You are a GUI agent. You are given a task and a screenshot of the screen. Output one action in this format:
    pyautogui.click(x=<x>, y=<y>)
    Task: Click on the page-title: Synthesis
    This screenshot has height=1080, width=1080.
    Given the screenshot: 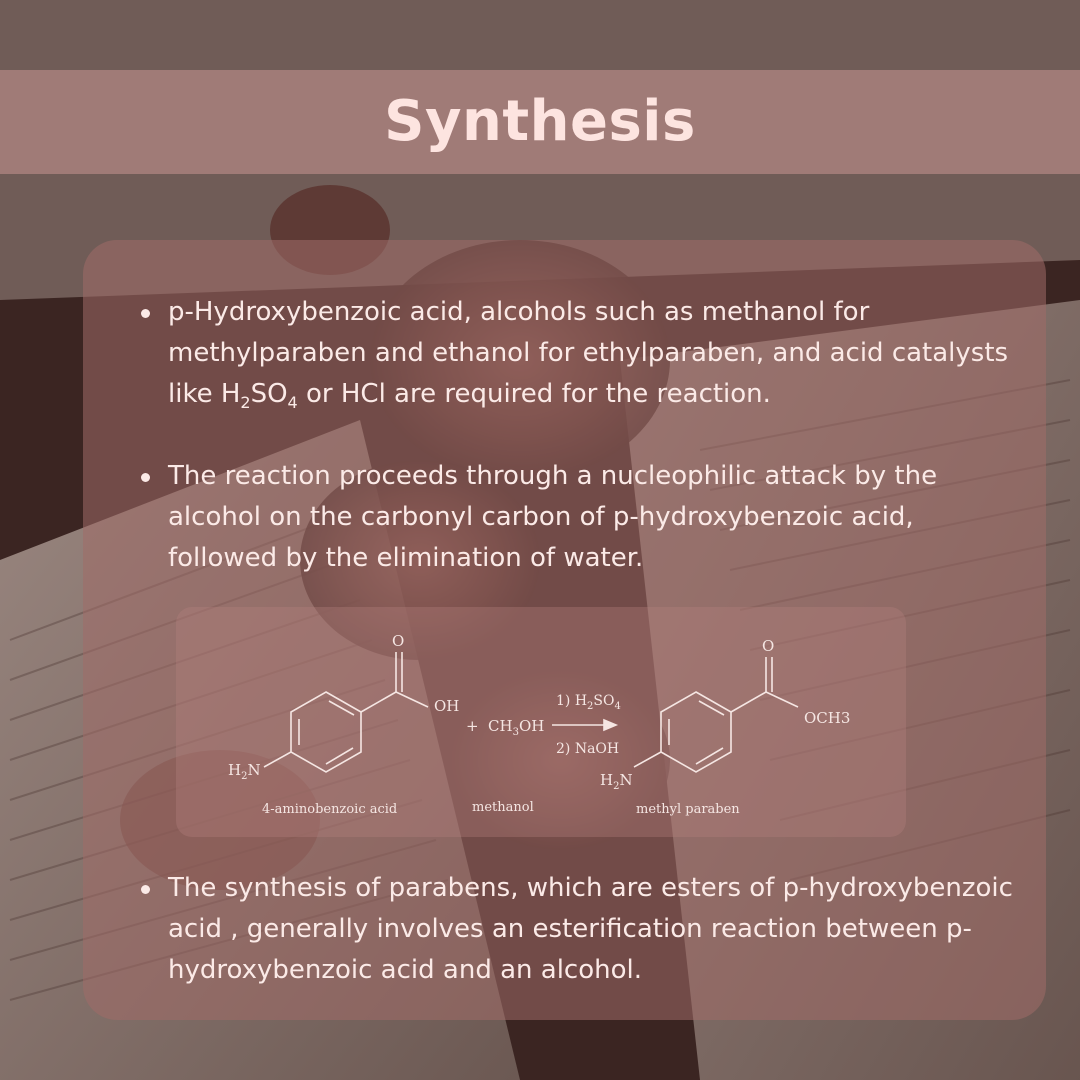 What is the action you would take?
    pyautogui.click(x=540, y=121)
    